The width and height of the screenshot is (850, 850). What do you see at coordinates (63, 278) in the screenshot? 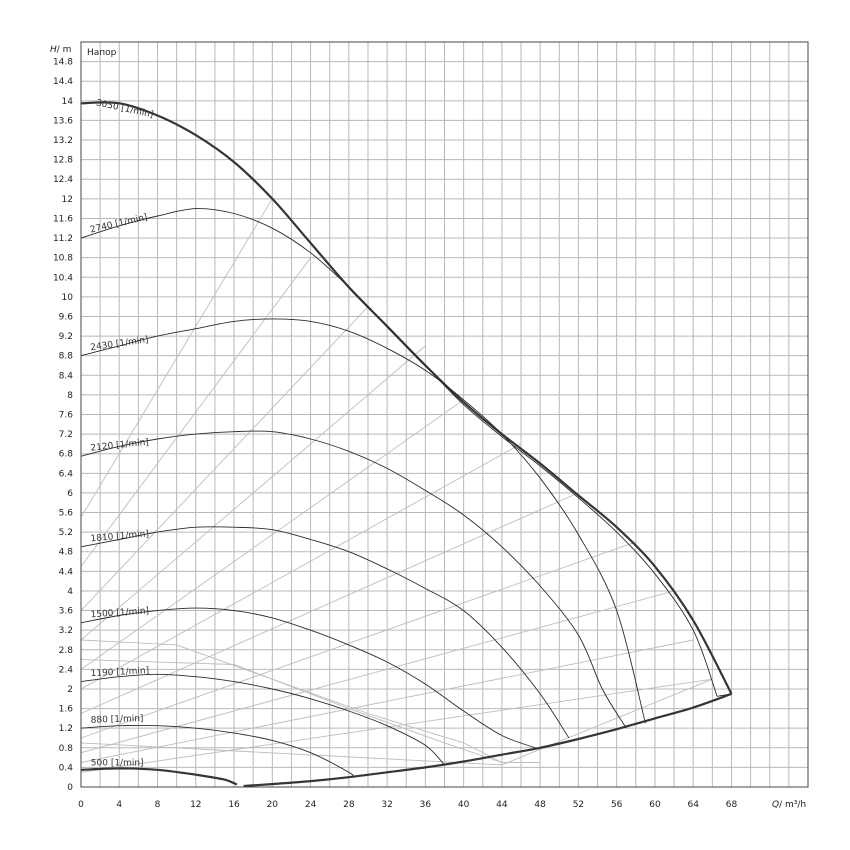
I see `y-tick-label: 10.4` at bounding box center [63, 278].